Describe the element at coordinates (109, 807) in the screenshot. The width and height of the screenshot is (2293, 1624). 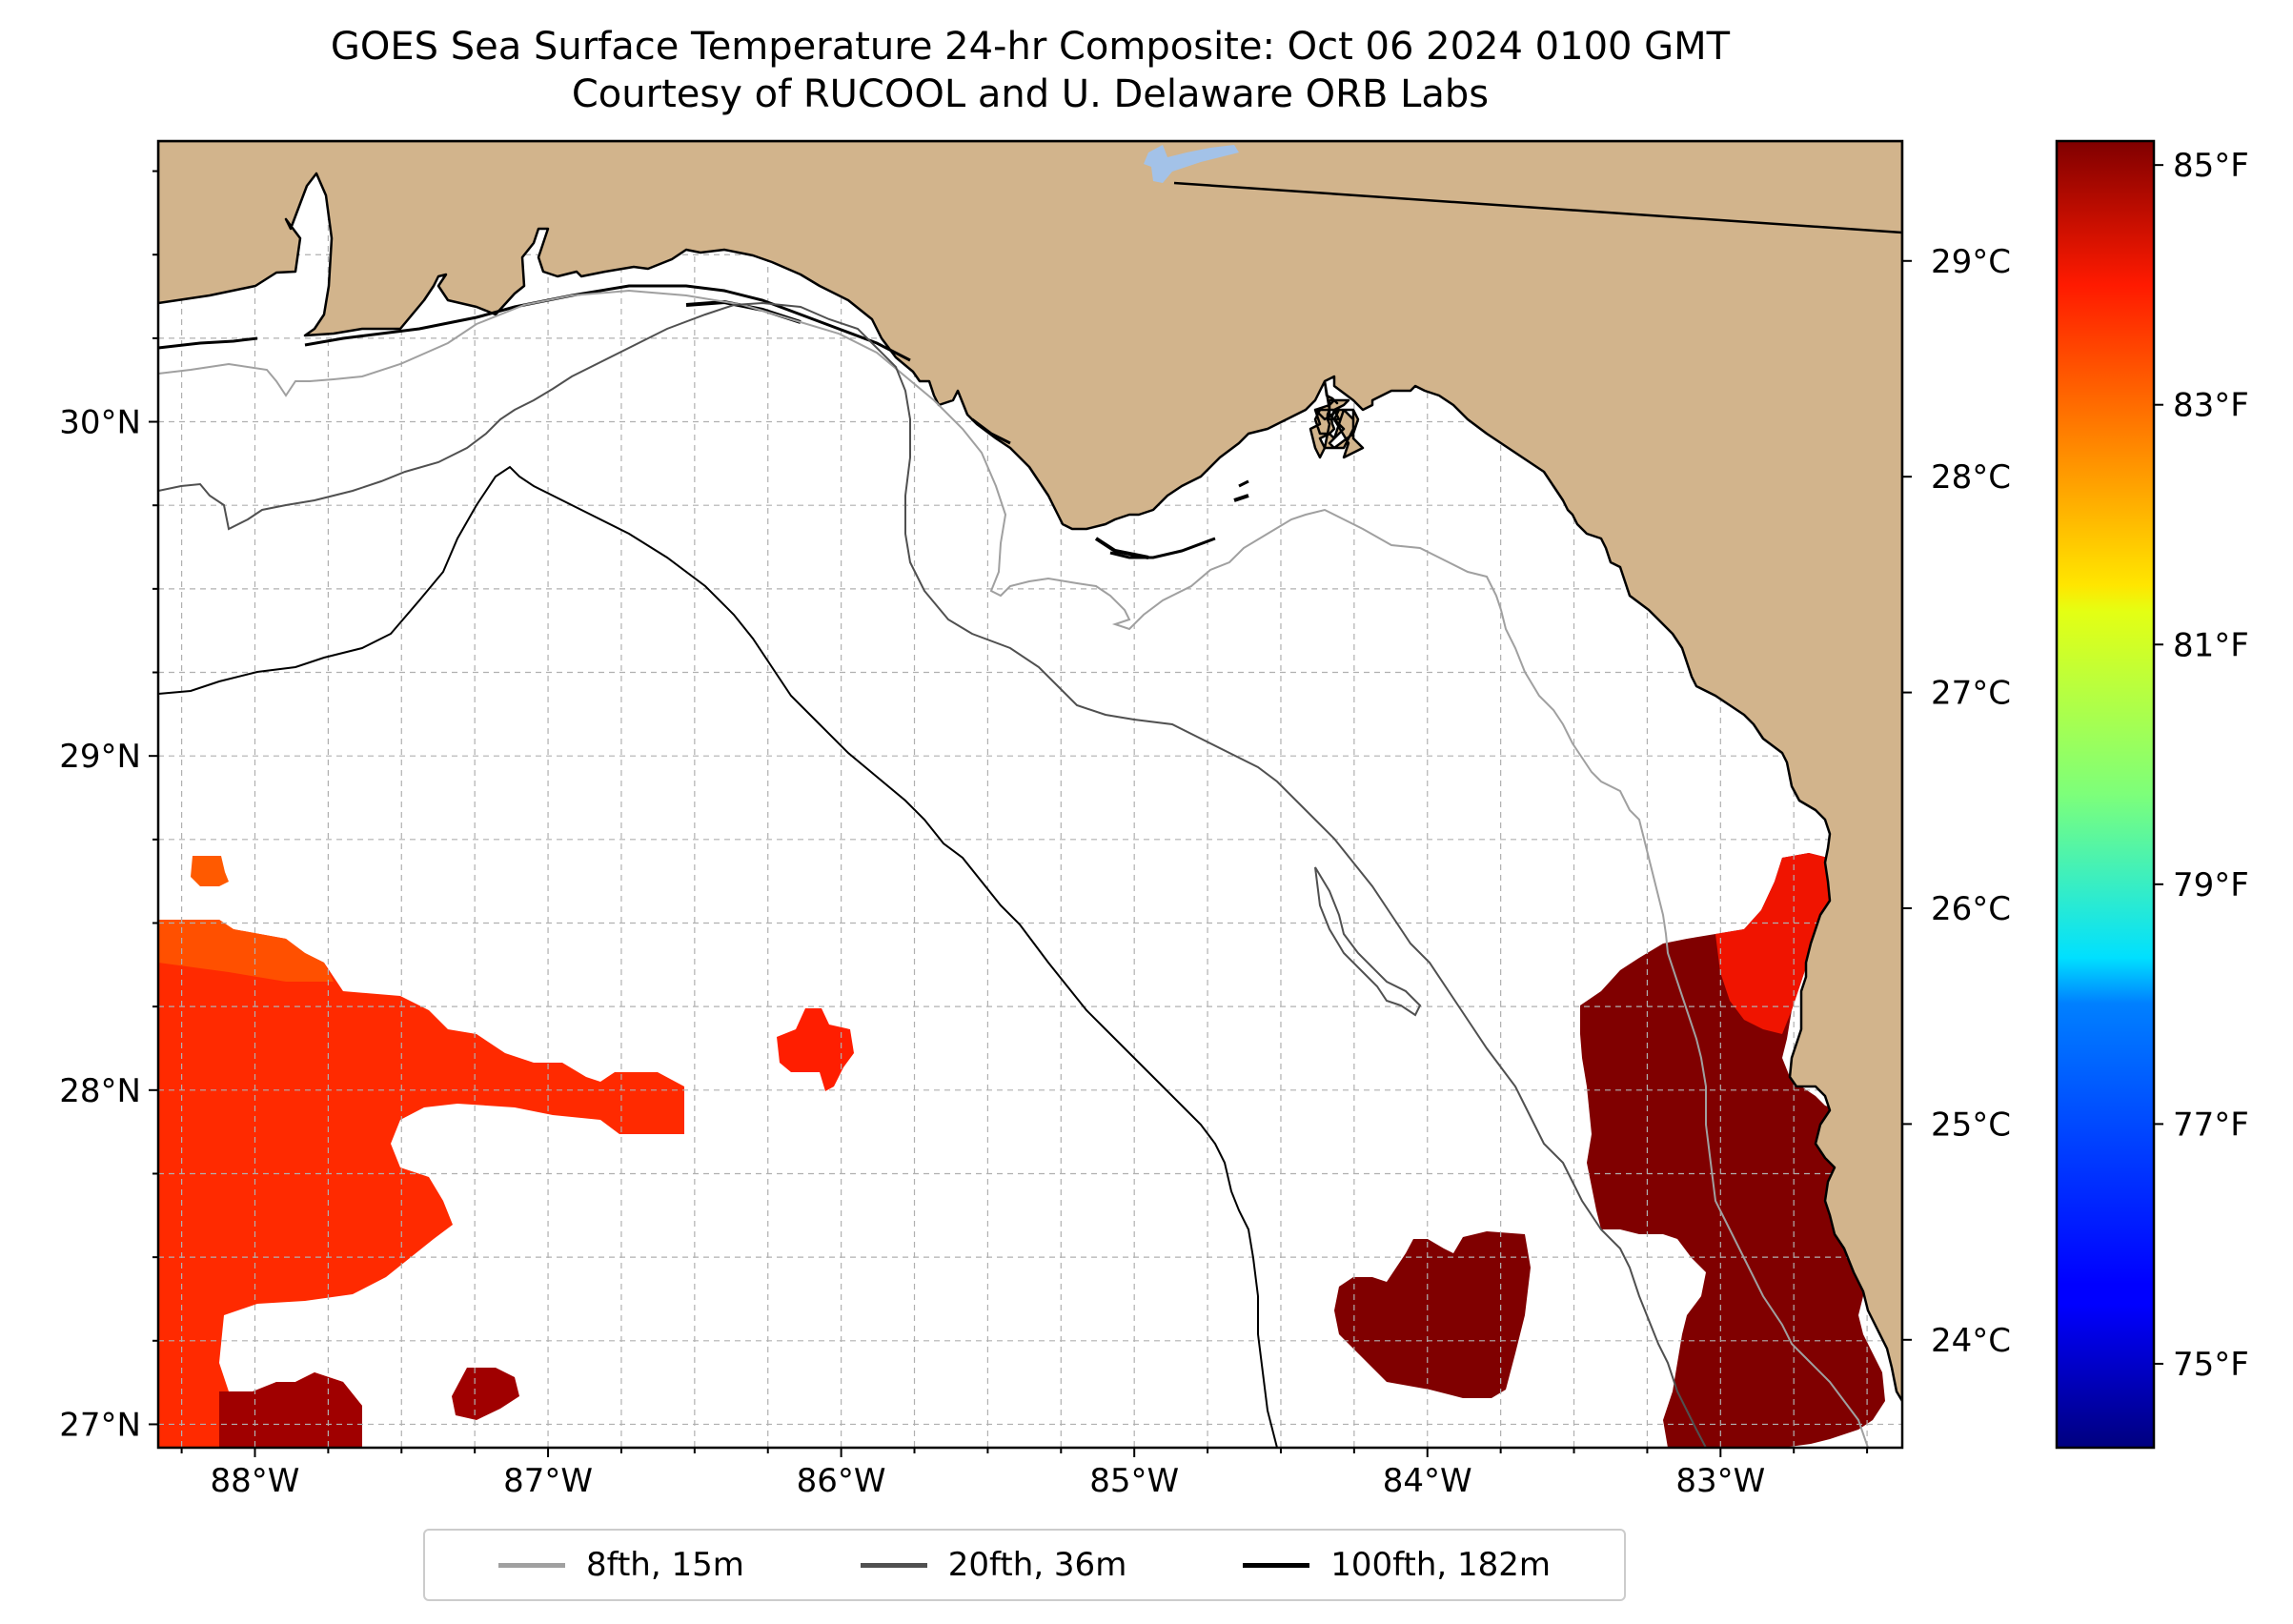
I see `latitude-axis: 27°N 28°N 29°N 30°N` at that location.